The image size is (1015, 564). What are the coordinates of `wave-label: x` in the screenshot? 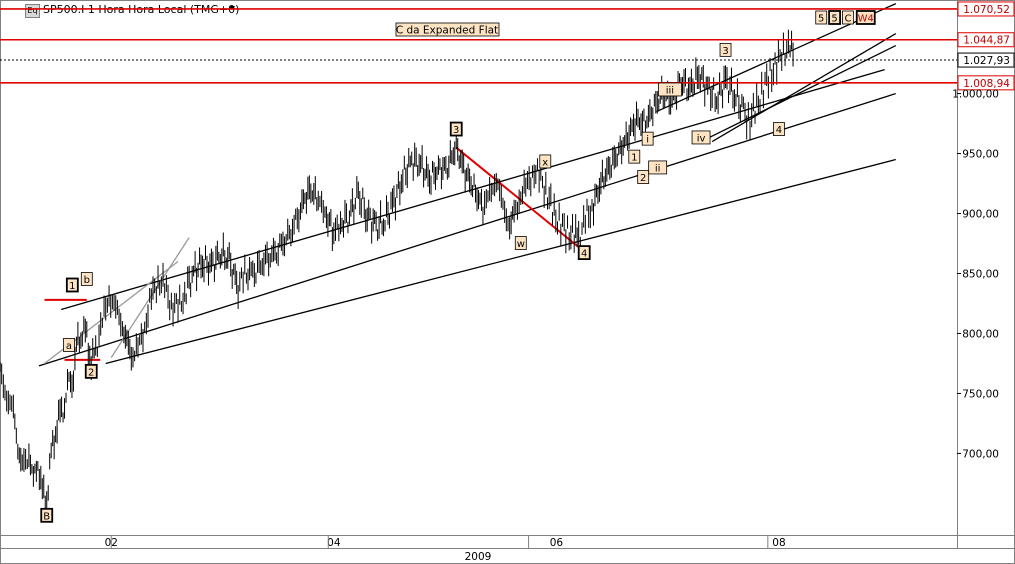 It's located at (545, 161).